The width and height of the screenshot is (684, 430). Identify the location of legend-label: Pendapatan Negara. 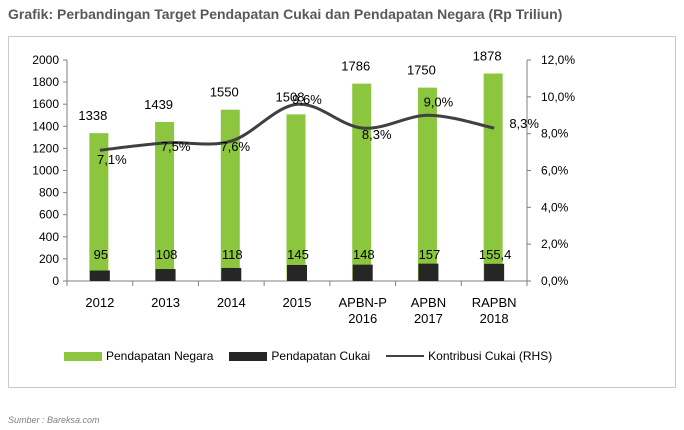
(160, 356).